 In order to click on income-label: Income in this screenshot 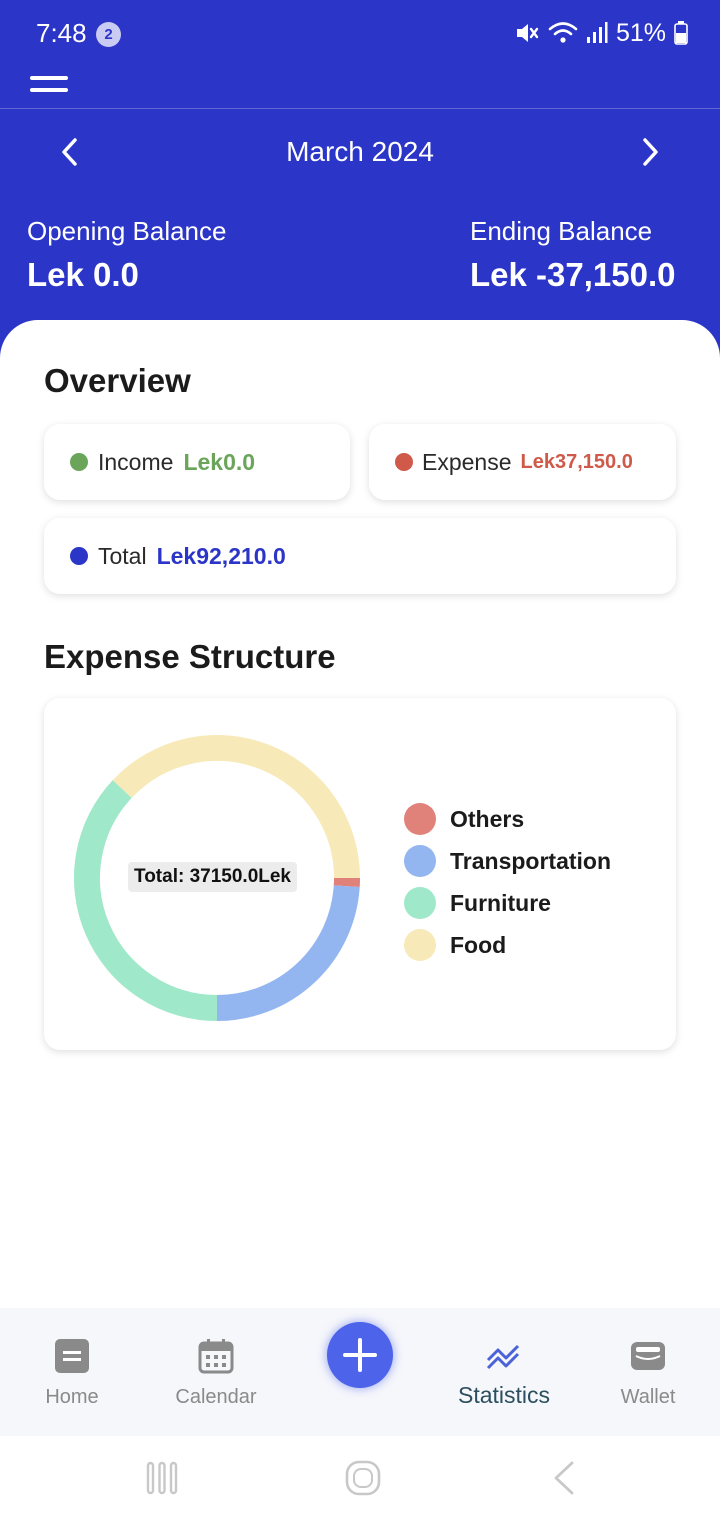, I will do `click(136, 461)`.